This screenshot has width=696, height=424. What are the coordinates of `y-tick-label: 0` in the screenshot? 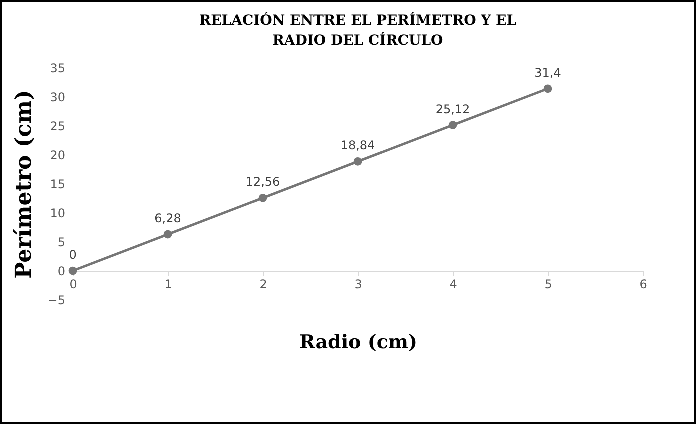 It's located at (62, 271).